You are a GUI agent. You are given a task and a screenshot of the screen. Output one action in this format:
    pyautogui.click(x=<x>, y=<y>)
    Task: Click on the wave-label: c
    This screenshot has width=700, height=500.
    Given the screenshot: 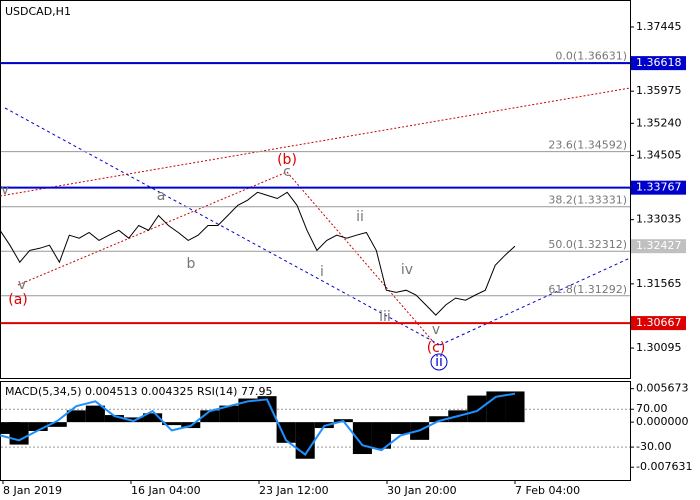 What is the action you would take?
    pyautogui.click(x=287, y=172)
    